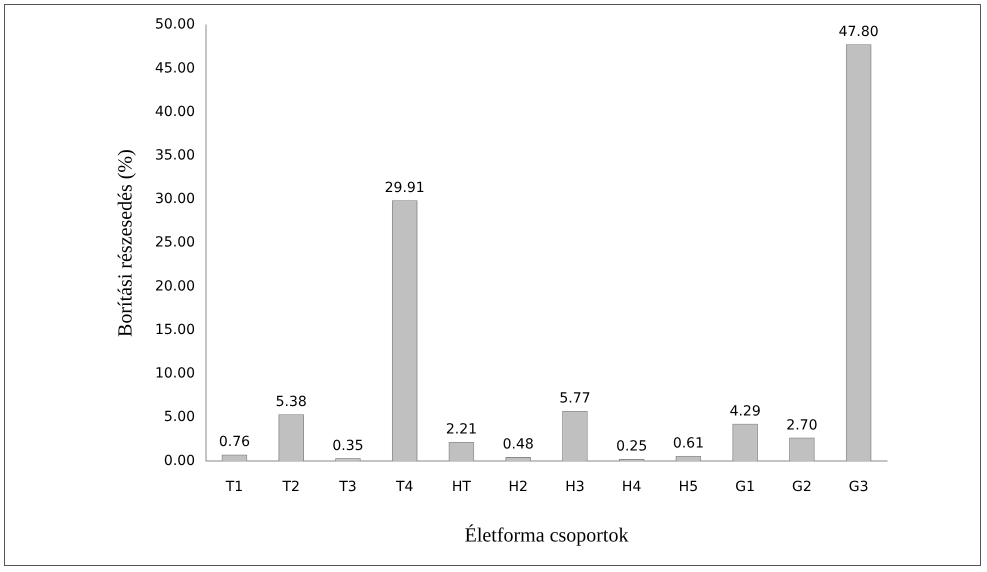 This screenshot has width=987, height=572. Describe the element at coordinates (347, 487) in the screenshot. I see `x-tick-label: T3` at that location.